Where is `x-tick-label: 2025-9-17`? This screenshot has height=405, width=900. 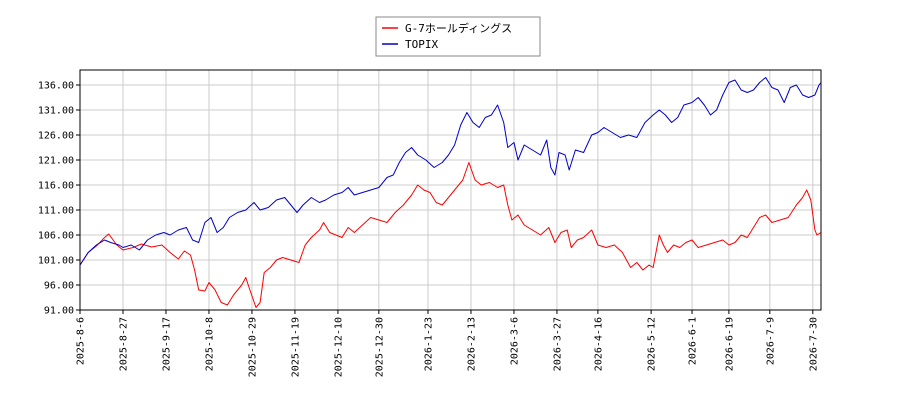 x-tick-label: 2025-9-17 is located at coordinates (166, 344).